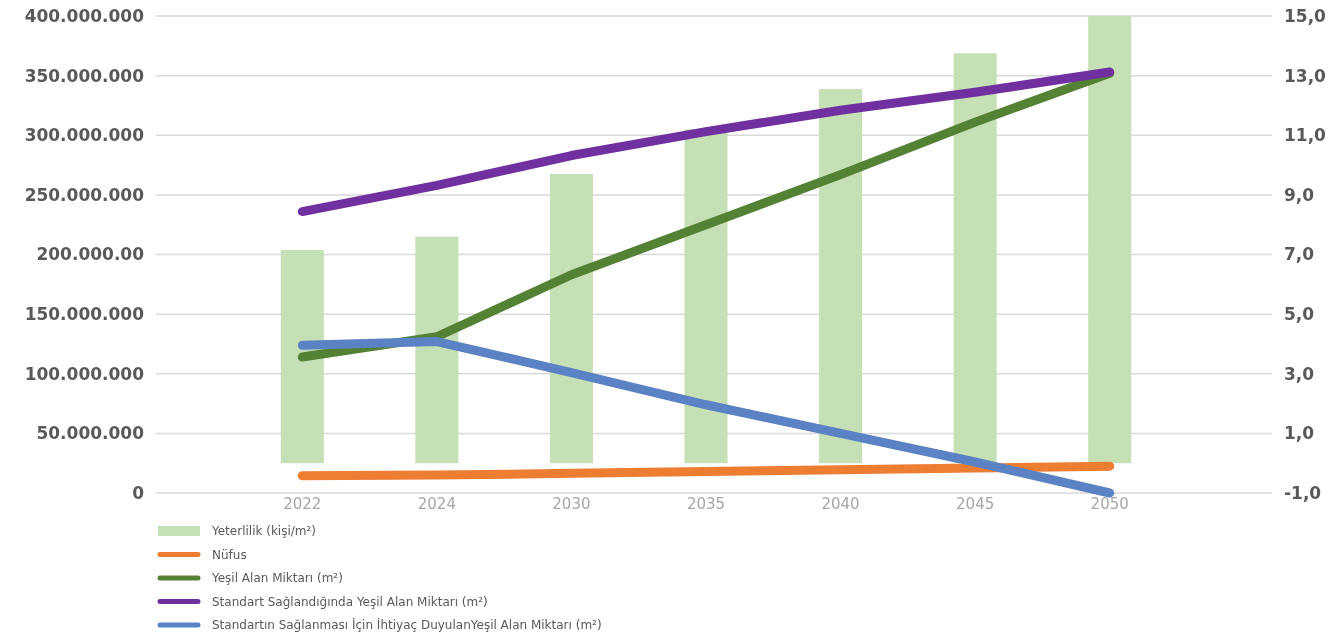 This screenshot has width=1335, height=638. Describe the element at coordinates (1305, 15) in the screenshot. I see `y2-tick-label: 15,0` at that location.